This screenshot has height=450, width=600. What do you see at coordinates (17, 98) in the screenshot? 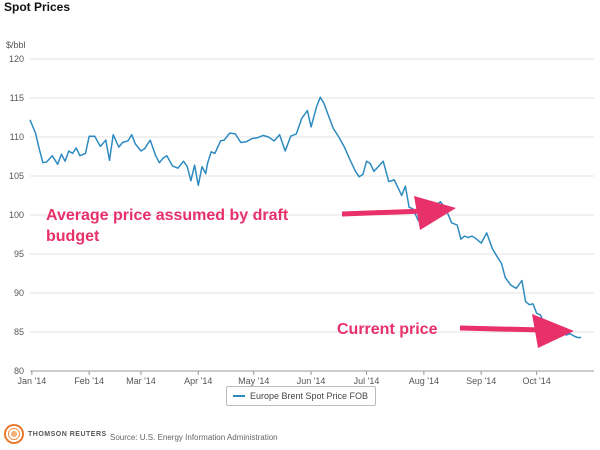
I see `y-tick-label: 115` at bounding box center [17, 98].